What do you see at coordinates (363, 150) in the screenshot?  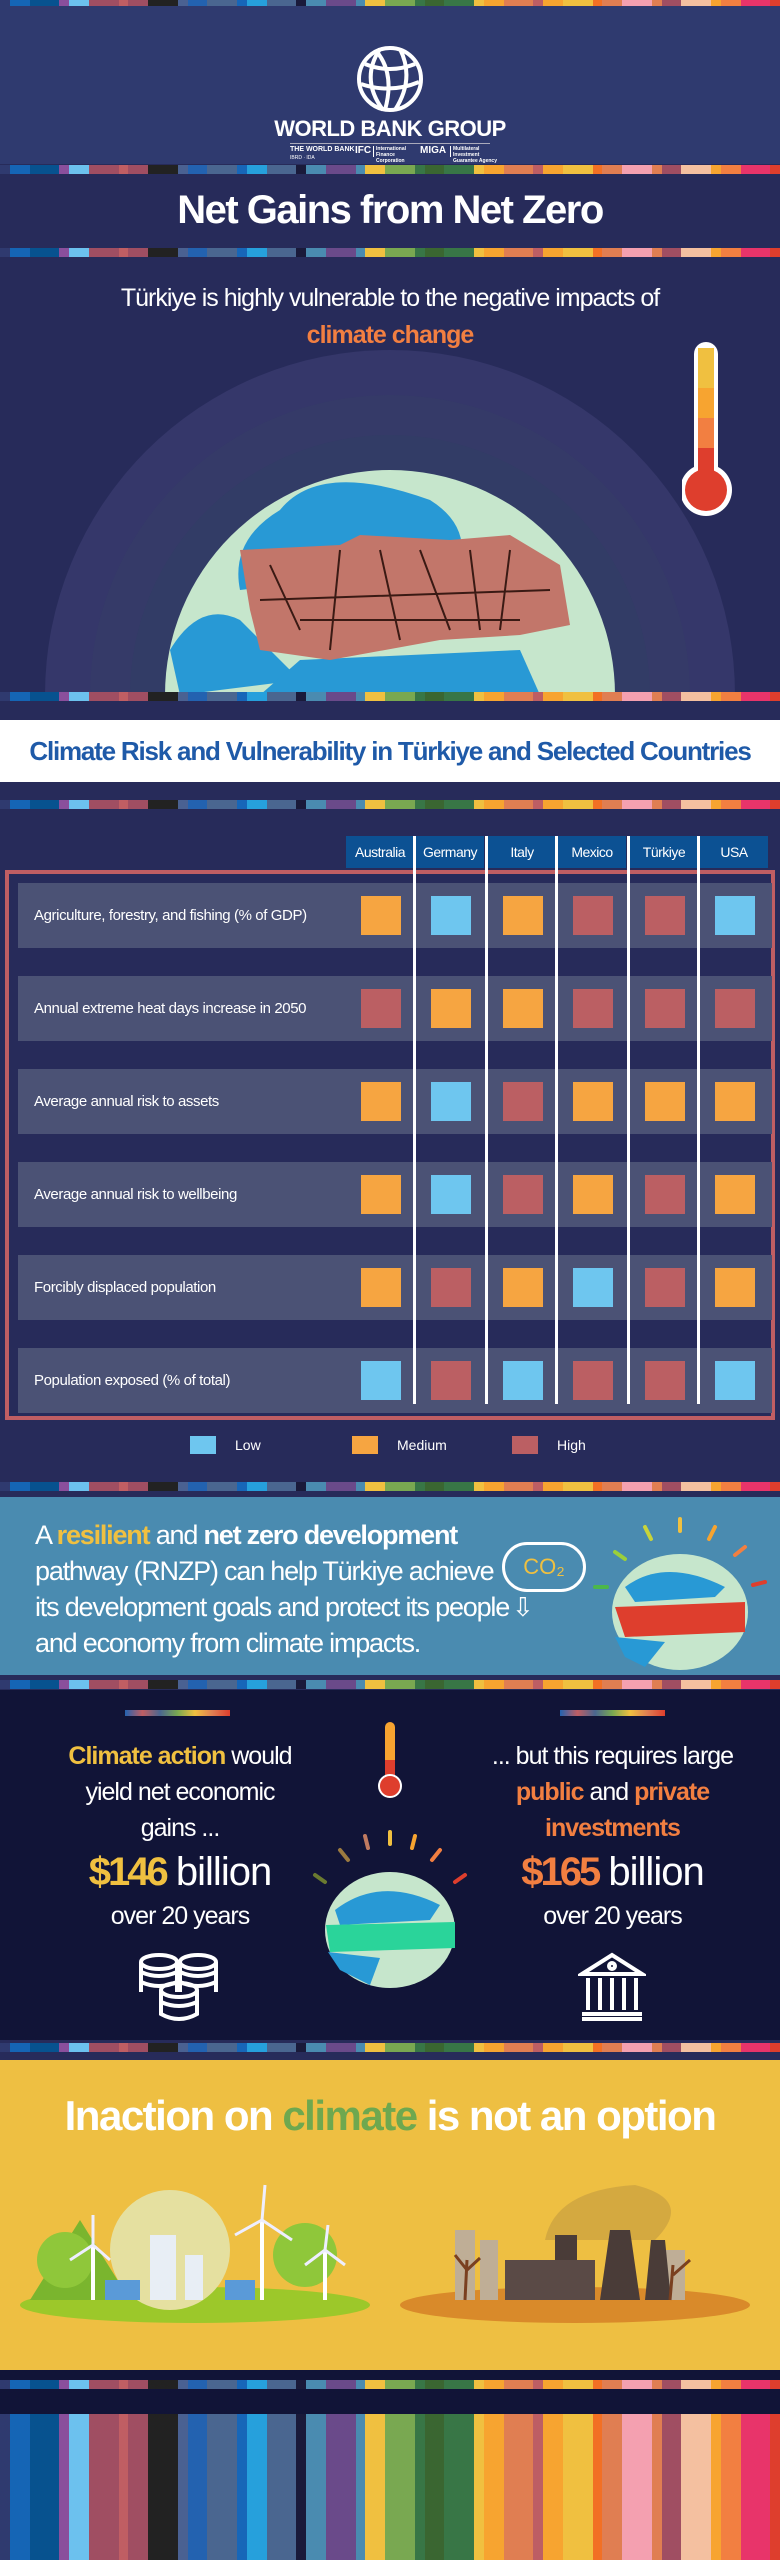 I see `logo-sub-ifc: IFC` at bounding box center [363, 150].